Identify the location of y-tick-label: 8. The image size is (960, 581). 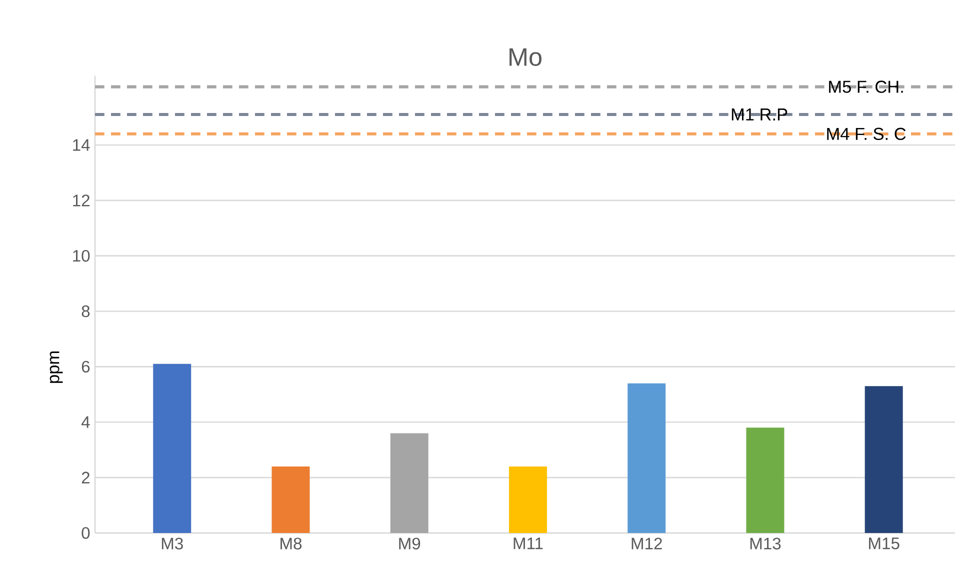
(86, 311).